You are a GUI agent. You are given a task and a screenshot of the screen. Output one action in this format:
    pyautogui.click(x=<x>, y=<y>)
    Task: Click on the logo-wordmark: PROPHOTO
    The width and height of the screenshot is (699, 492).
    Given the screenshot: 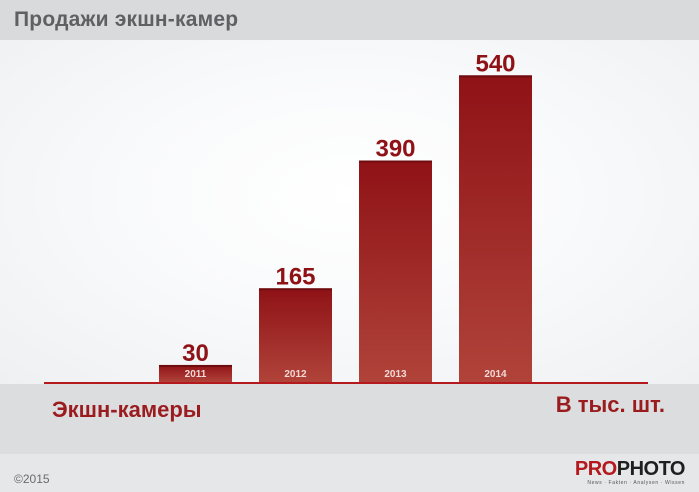 What is the action you would take?
    pyautogui.click(x=630, y=469)
    